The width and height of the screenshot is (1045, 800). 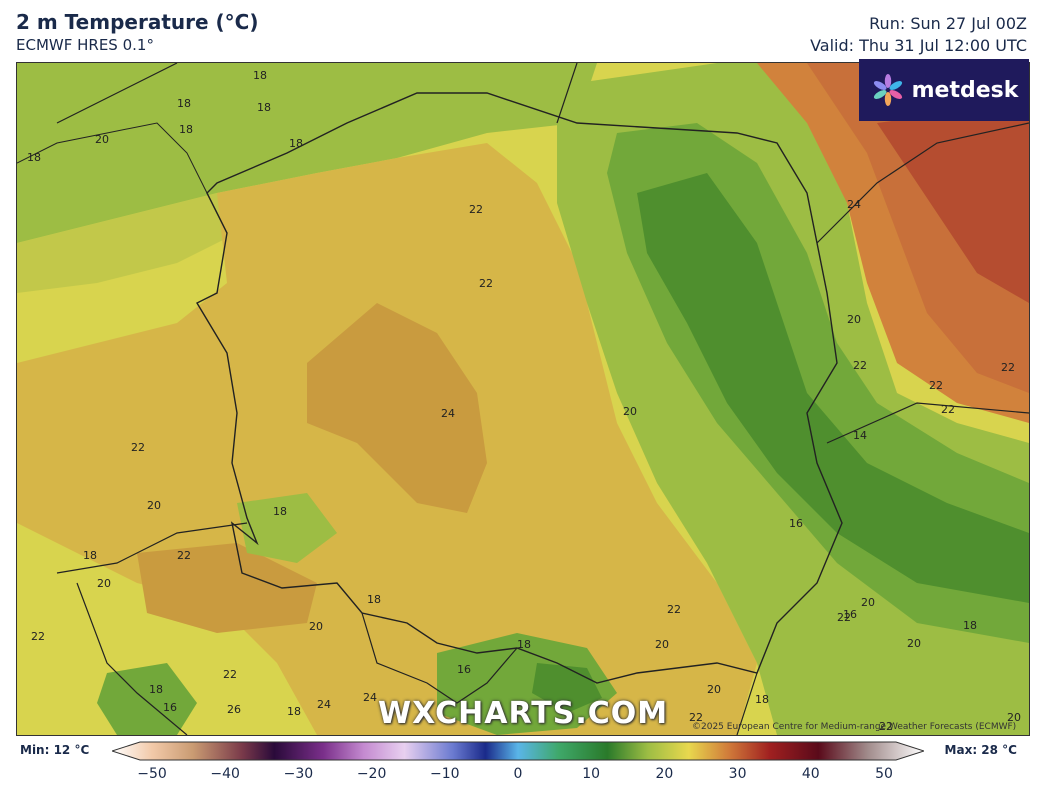 What do you see at coordinates (591, 774) in the screenshot?
I see `colorbar-tick: 10` at bounding box center [591, 774].